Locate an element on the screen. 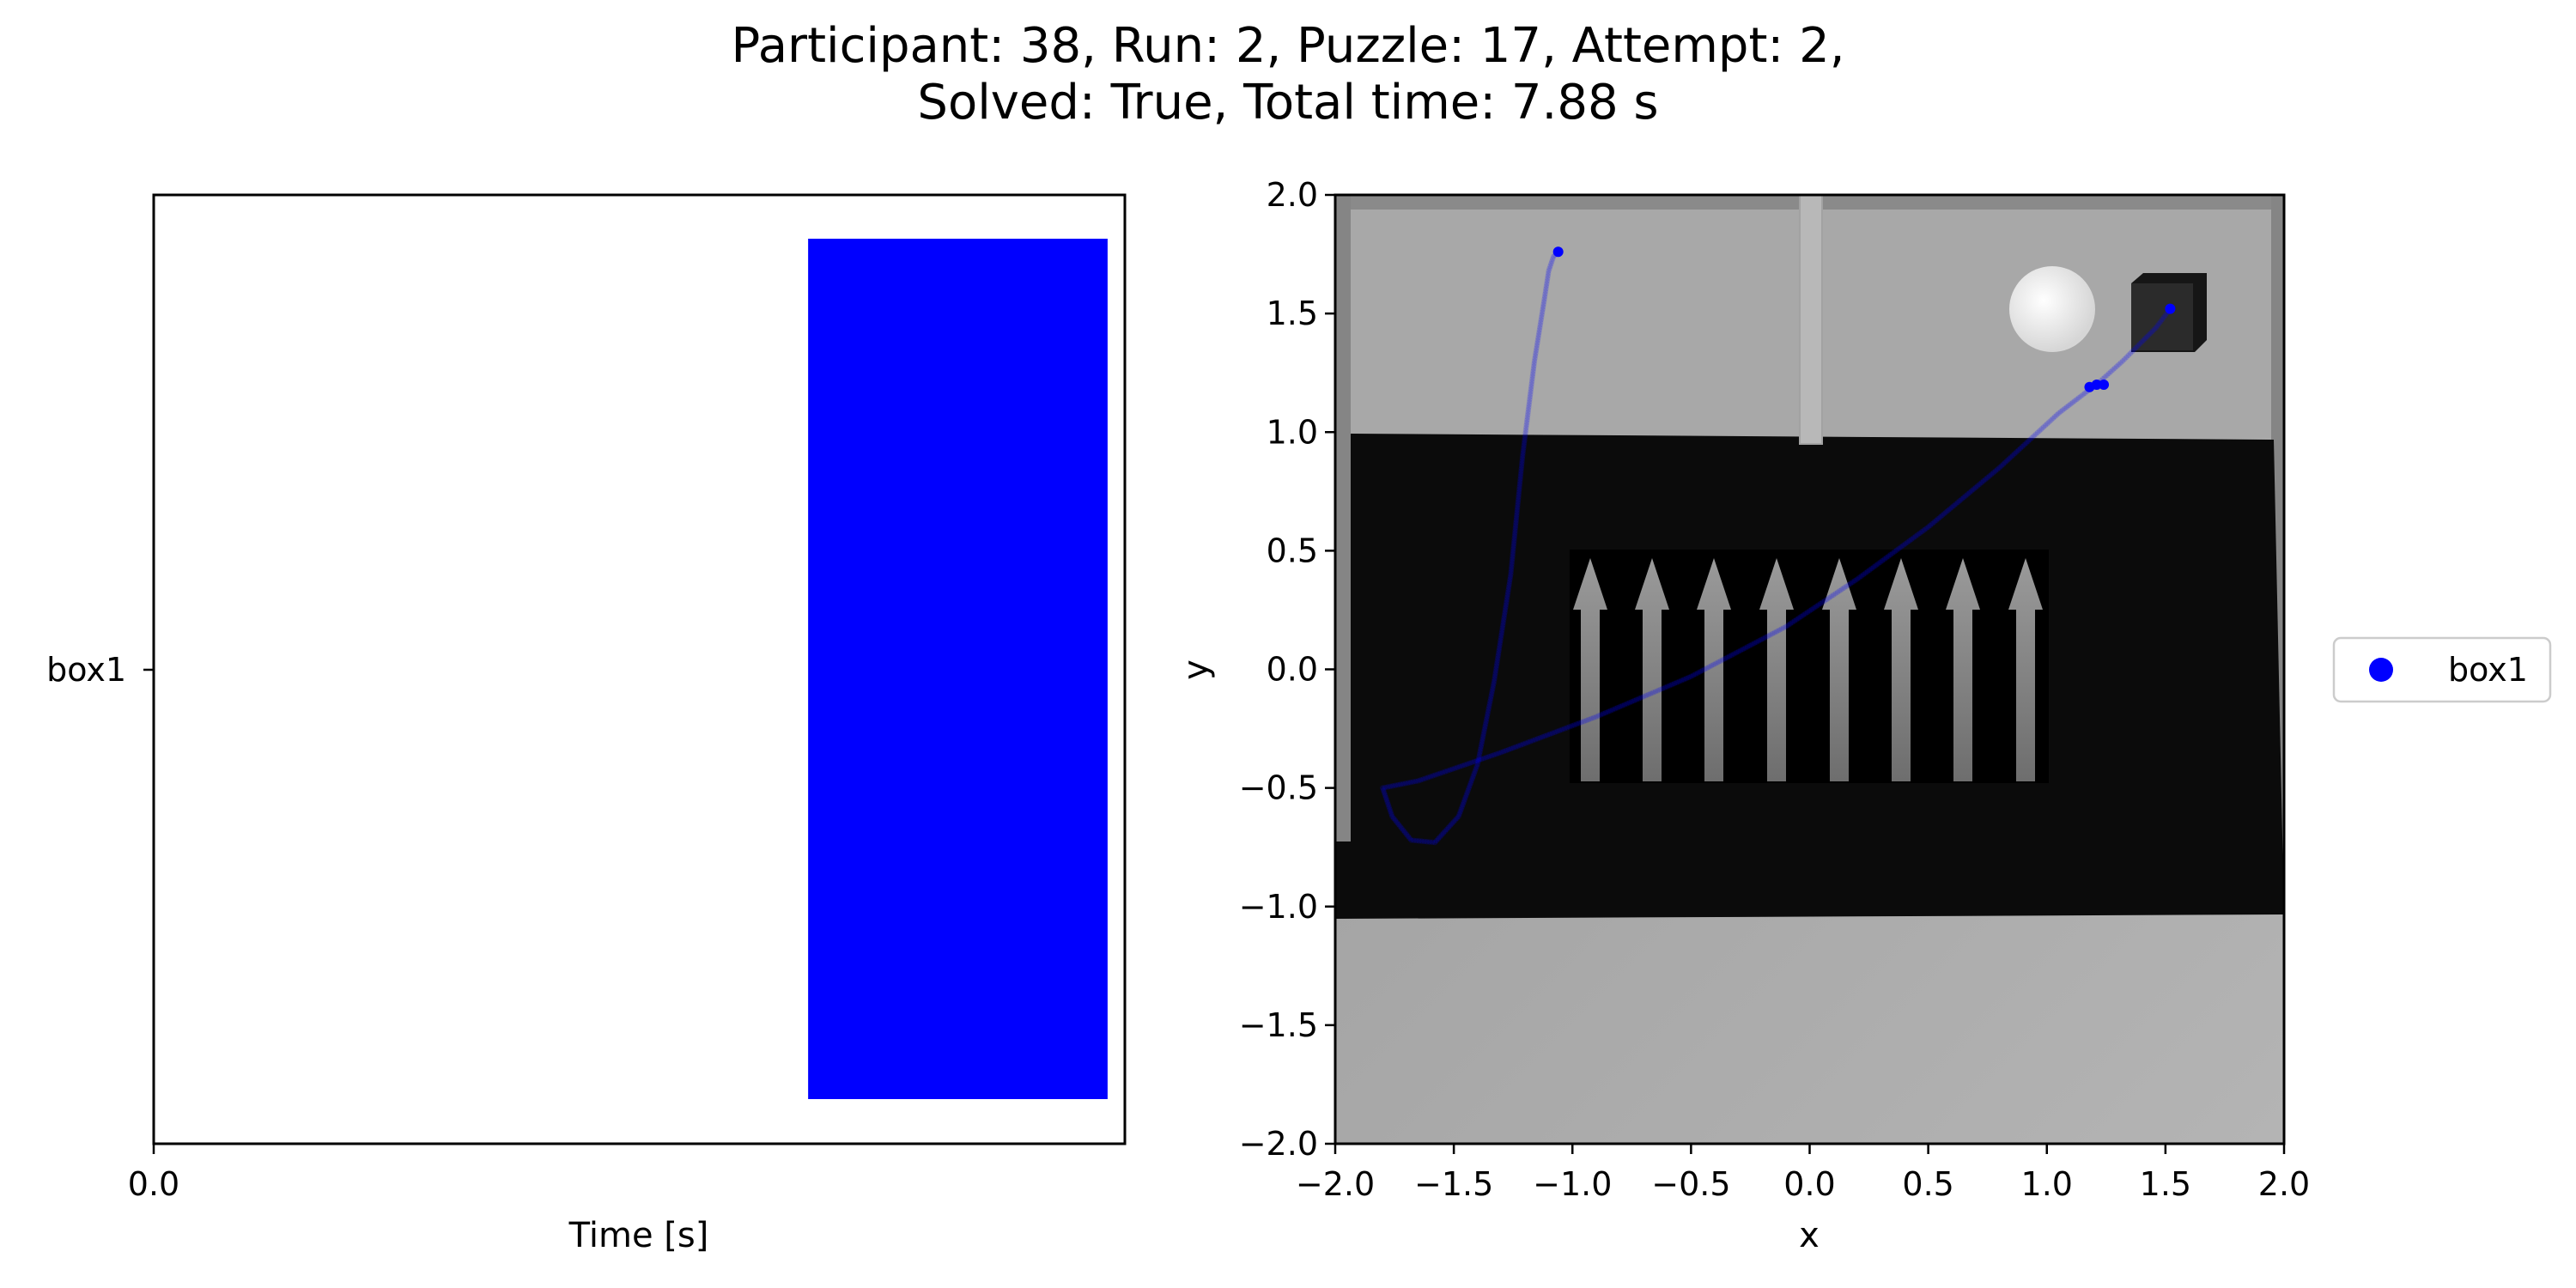 This screenshot has width=2576, height=1288. trajectory-xlabel: x is located at coordinates (1809, 1235).